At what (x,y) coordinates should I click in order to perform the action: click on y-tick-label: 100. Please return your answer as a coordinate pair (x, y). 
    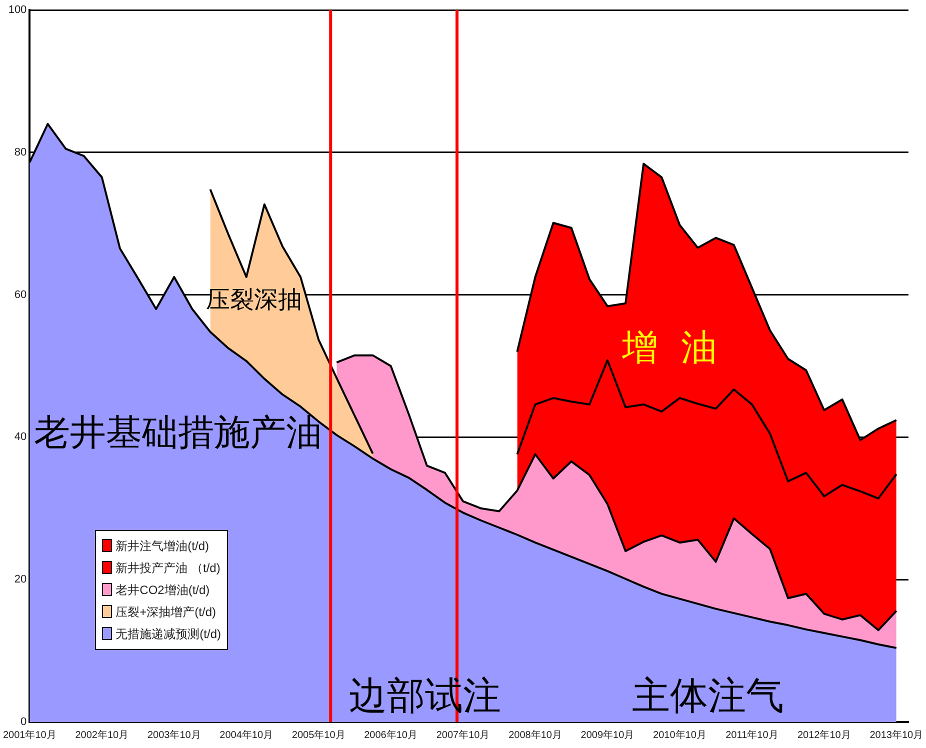
    Looking at the image, I should click on (17, 10).